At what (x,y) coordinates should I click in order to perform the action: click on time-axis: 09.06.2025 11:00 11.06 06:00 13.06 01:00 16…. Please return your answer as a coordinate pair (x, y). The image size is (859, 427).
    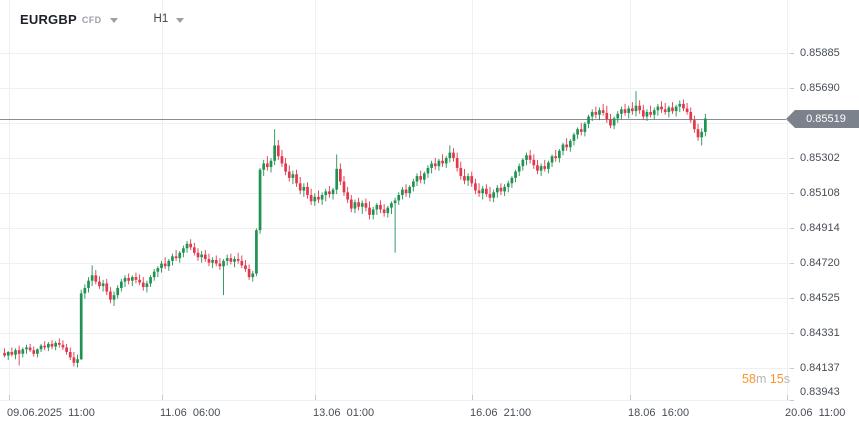
    Looking at the image, I should click on (429, 413).